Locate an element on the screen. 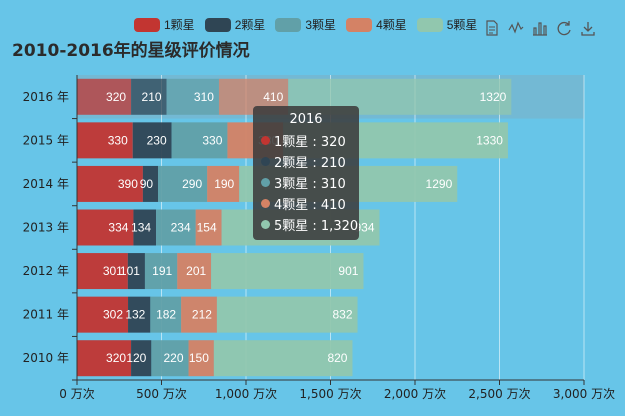  bar-value-label: 220 is located at coordinates (174, 358).